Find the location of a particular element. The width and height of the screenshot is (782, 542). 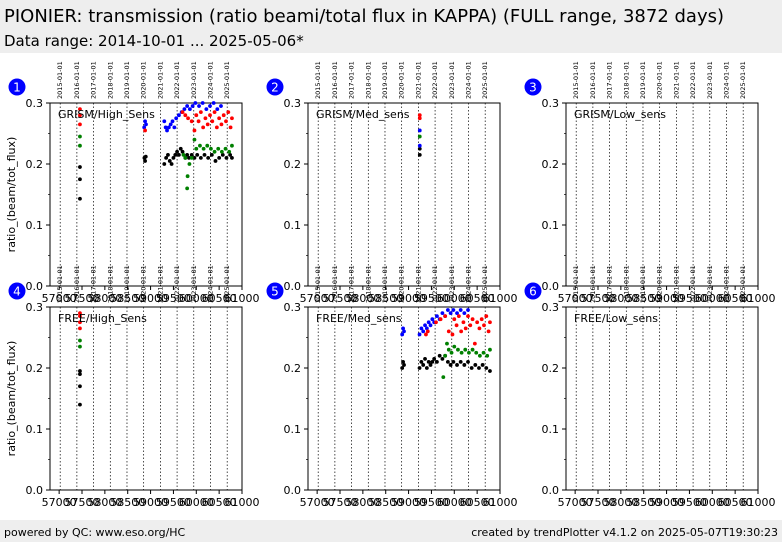

footer-powered-by: powered by QC: www.eso.org/HC is located at coordinates (95, 532).